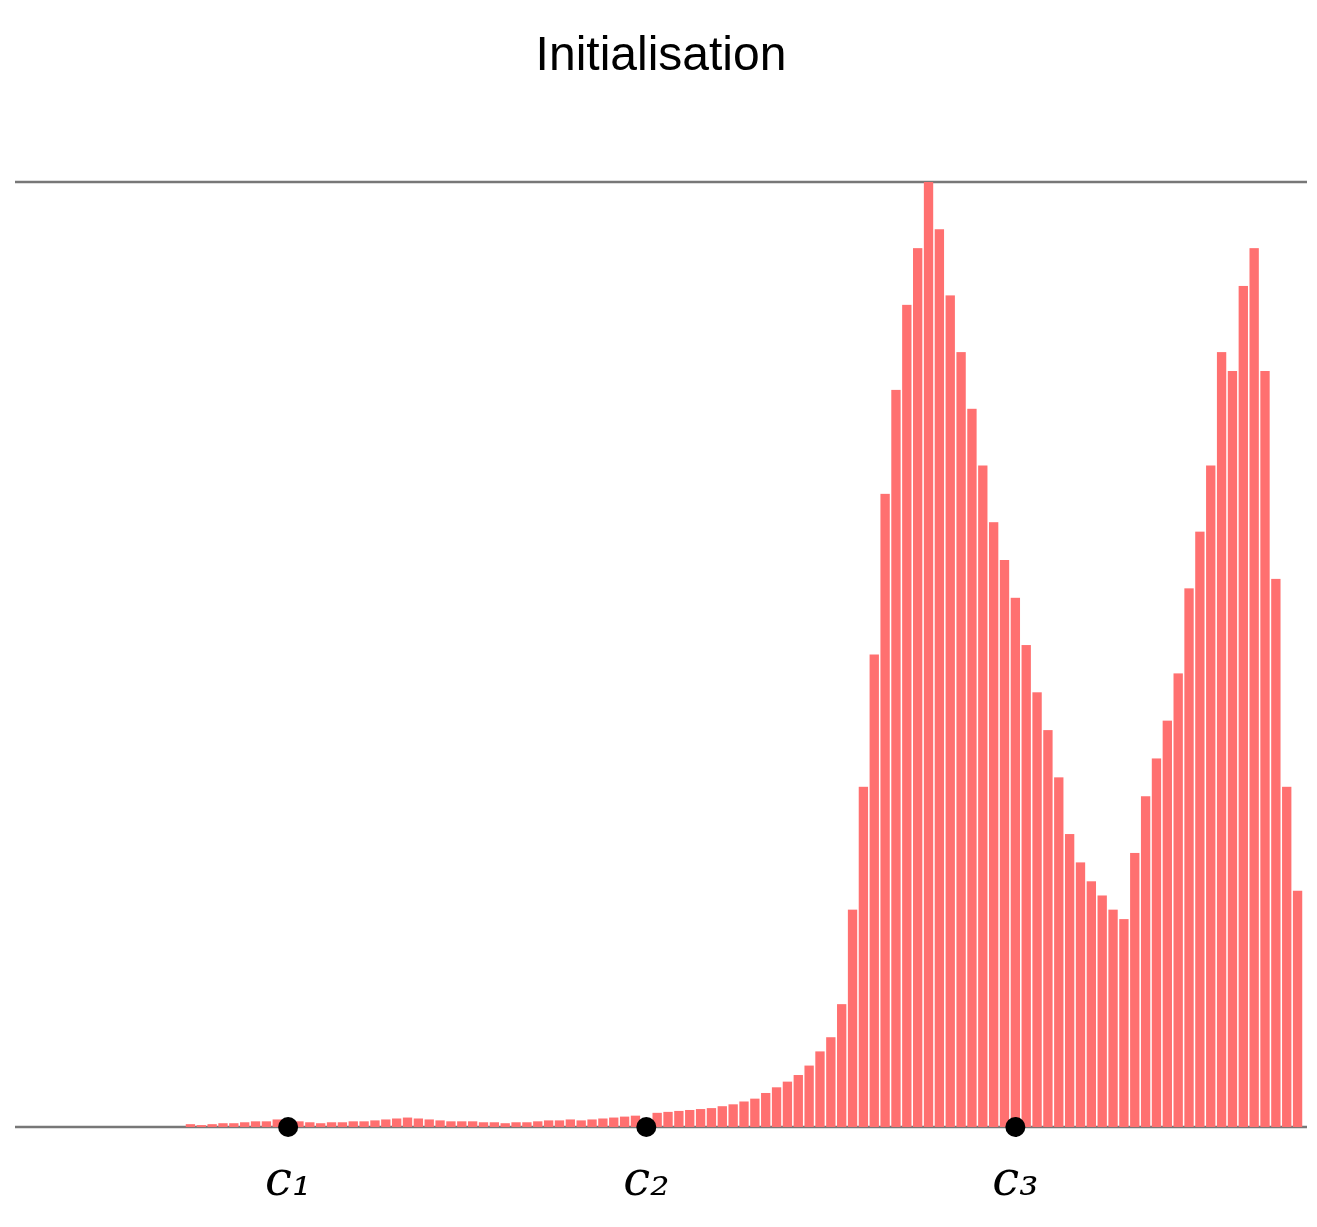  What do you see at coordinates (1015, 1178) in the screenshot?
I see `x-tick-label: c₃` at bounding box center [1015, 1178].